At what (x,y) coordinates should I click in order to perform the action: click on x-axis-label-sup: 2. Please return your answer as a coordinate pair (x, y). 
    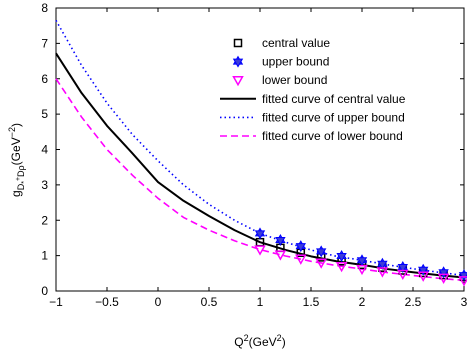
    Looking at the image, I should click on (246, 338).